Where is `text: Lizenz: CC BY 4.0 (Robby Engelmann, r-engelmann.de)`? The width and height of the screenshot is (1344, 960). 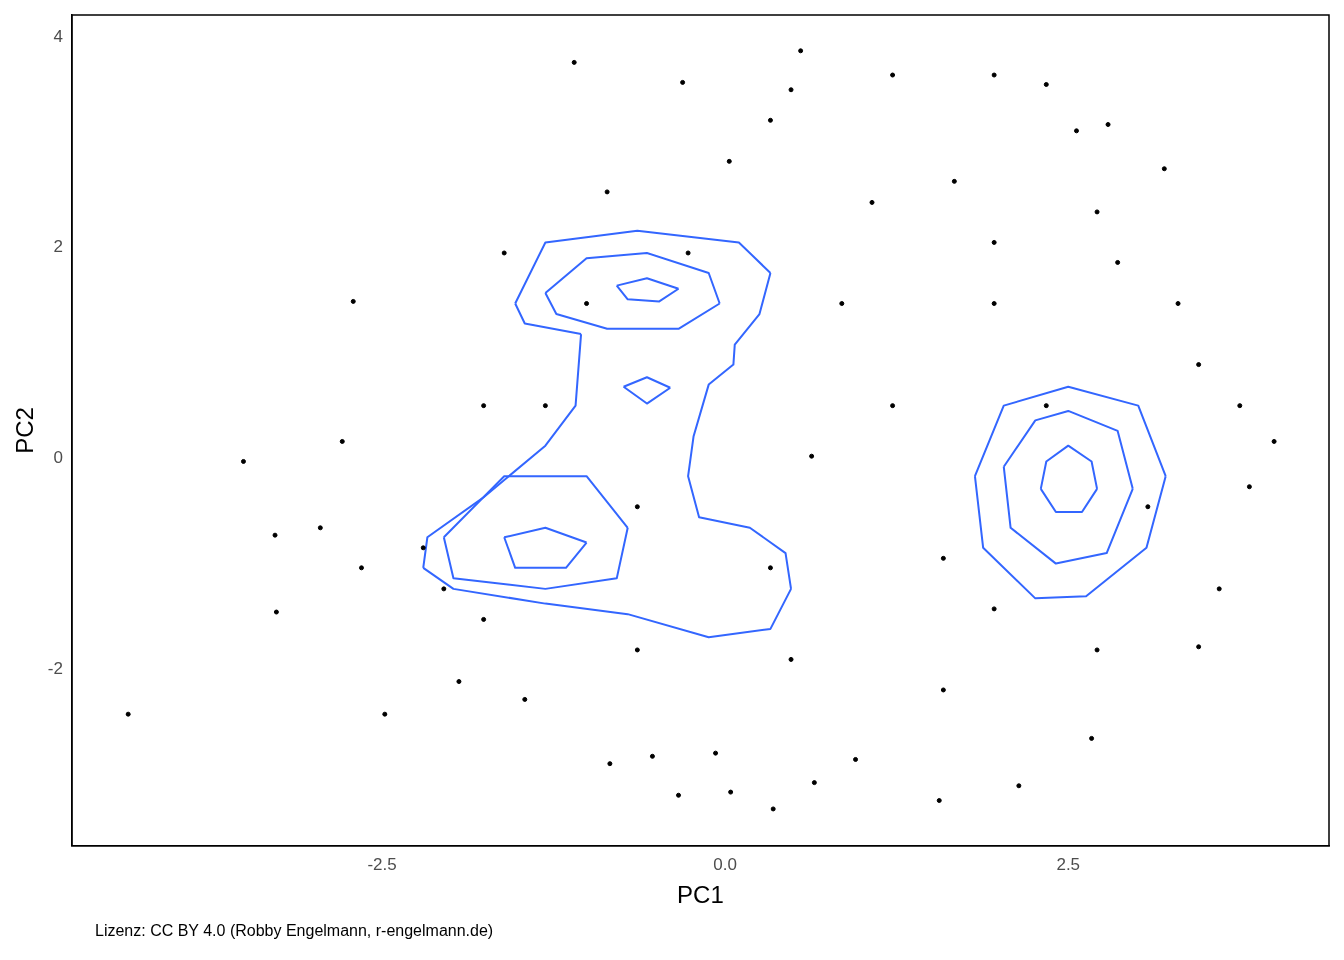 text: Lizenz: CC BY 4.0 (Robby Engelmann, r-engelmann.de) is located at coordinates (294, 931).